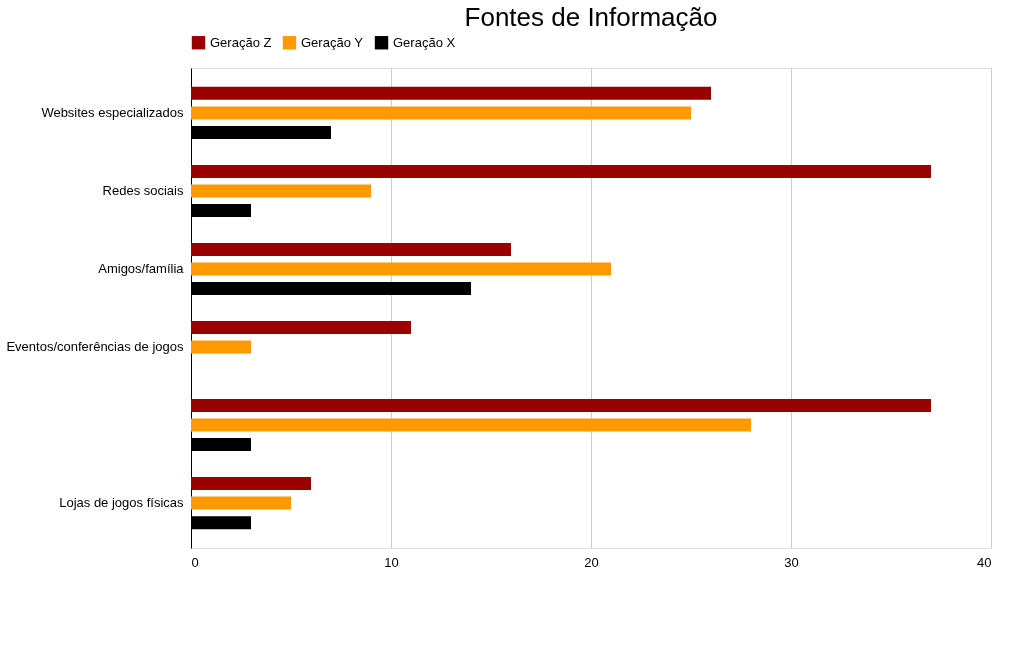  What do you see at coordinates (391, 562) in the screenshot?
I see `x-tick-label: 10` at bounding box center [391, 562].